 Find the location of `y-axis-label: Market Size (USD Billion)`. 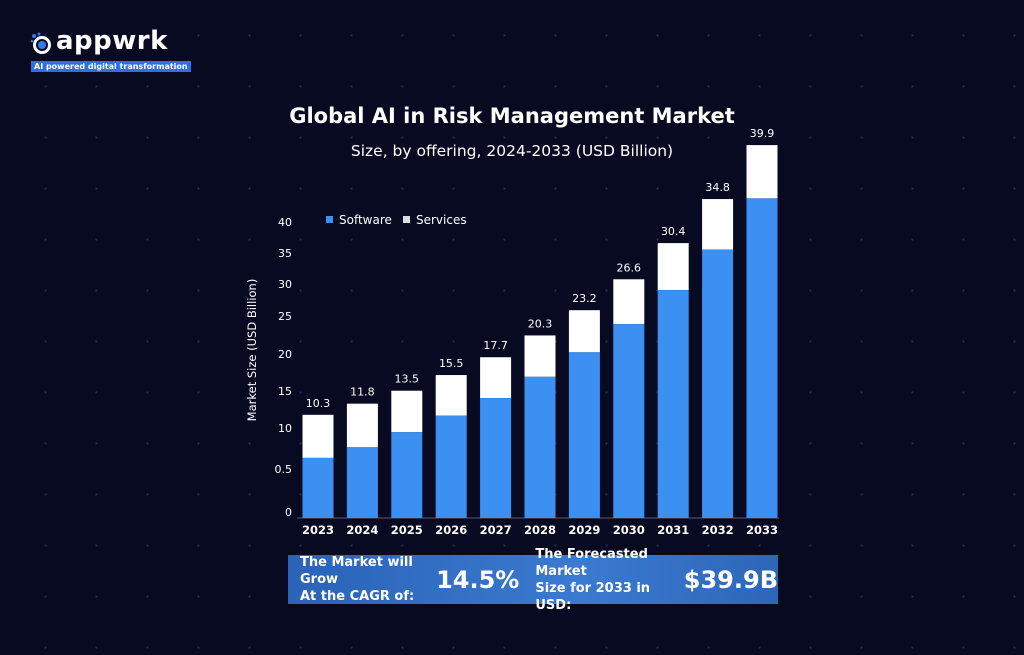

y-axis-label: Market Size (USD Billion) is located at coordinates (252, 350).